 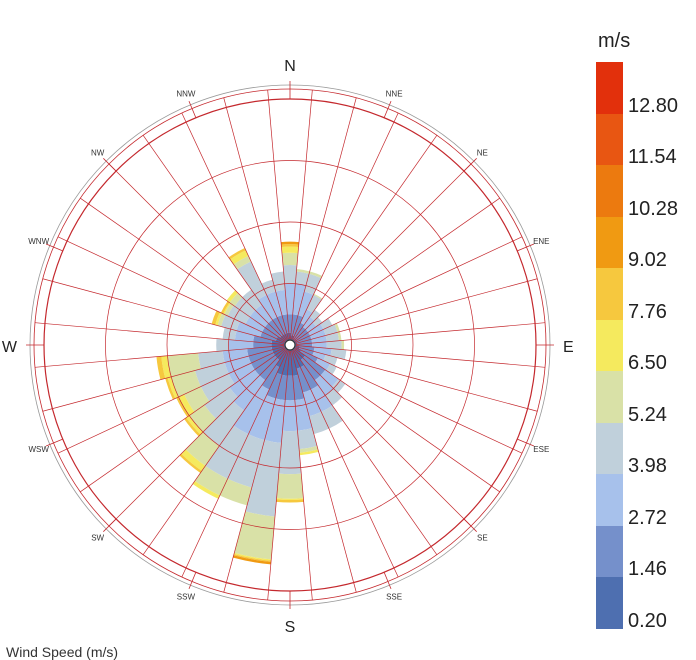 I want to click on rose-wedge-s20-b1, so click(x=274, y=385).